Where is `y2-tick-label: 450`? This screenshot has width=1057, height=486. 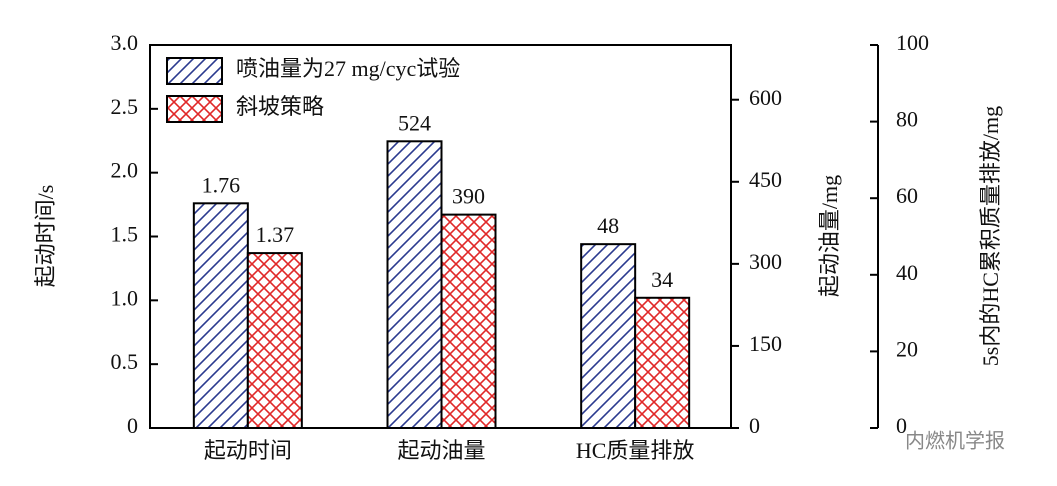
y2-tick-label: 450 is located at coordinates (765, 179).